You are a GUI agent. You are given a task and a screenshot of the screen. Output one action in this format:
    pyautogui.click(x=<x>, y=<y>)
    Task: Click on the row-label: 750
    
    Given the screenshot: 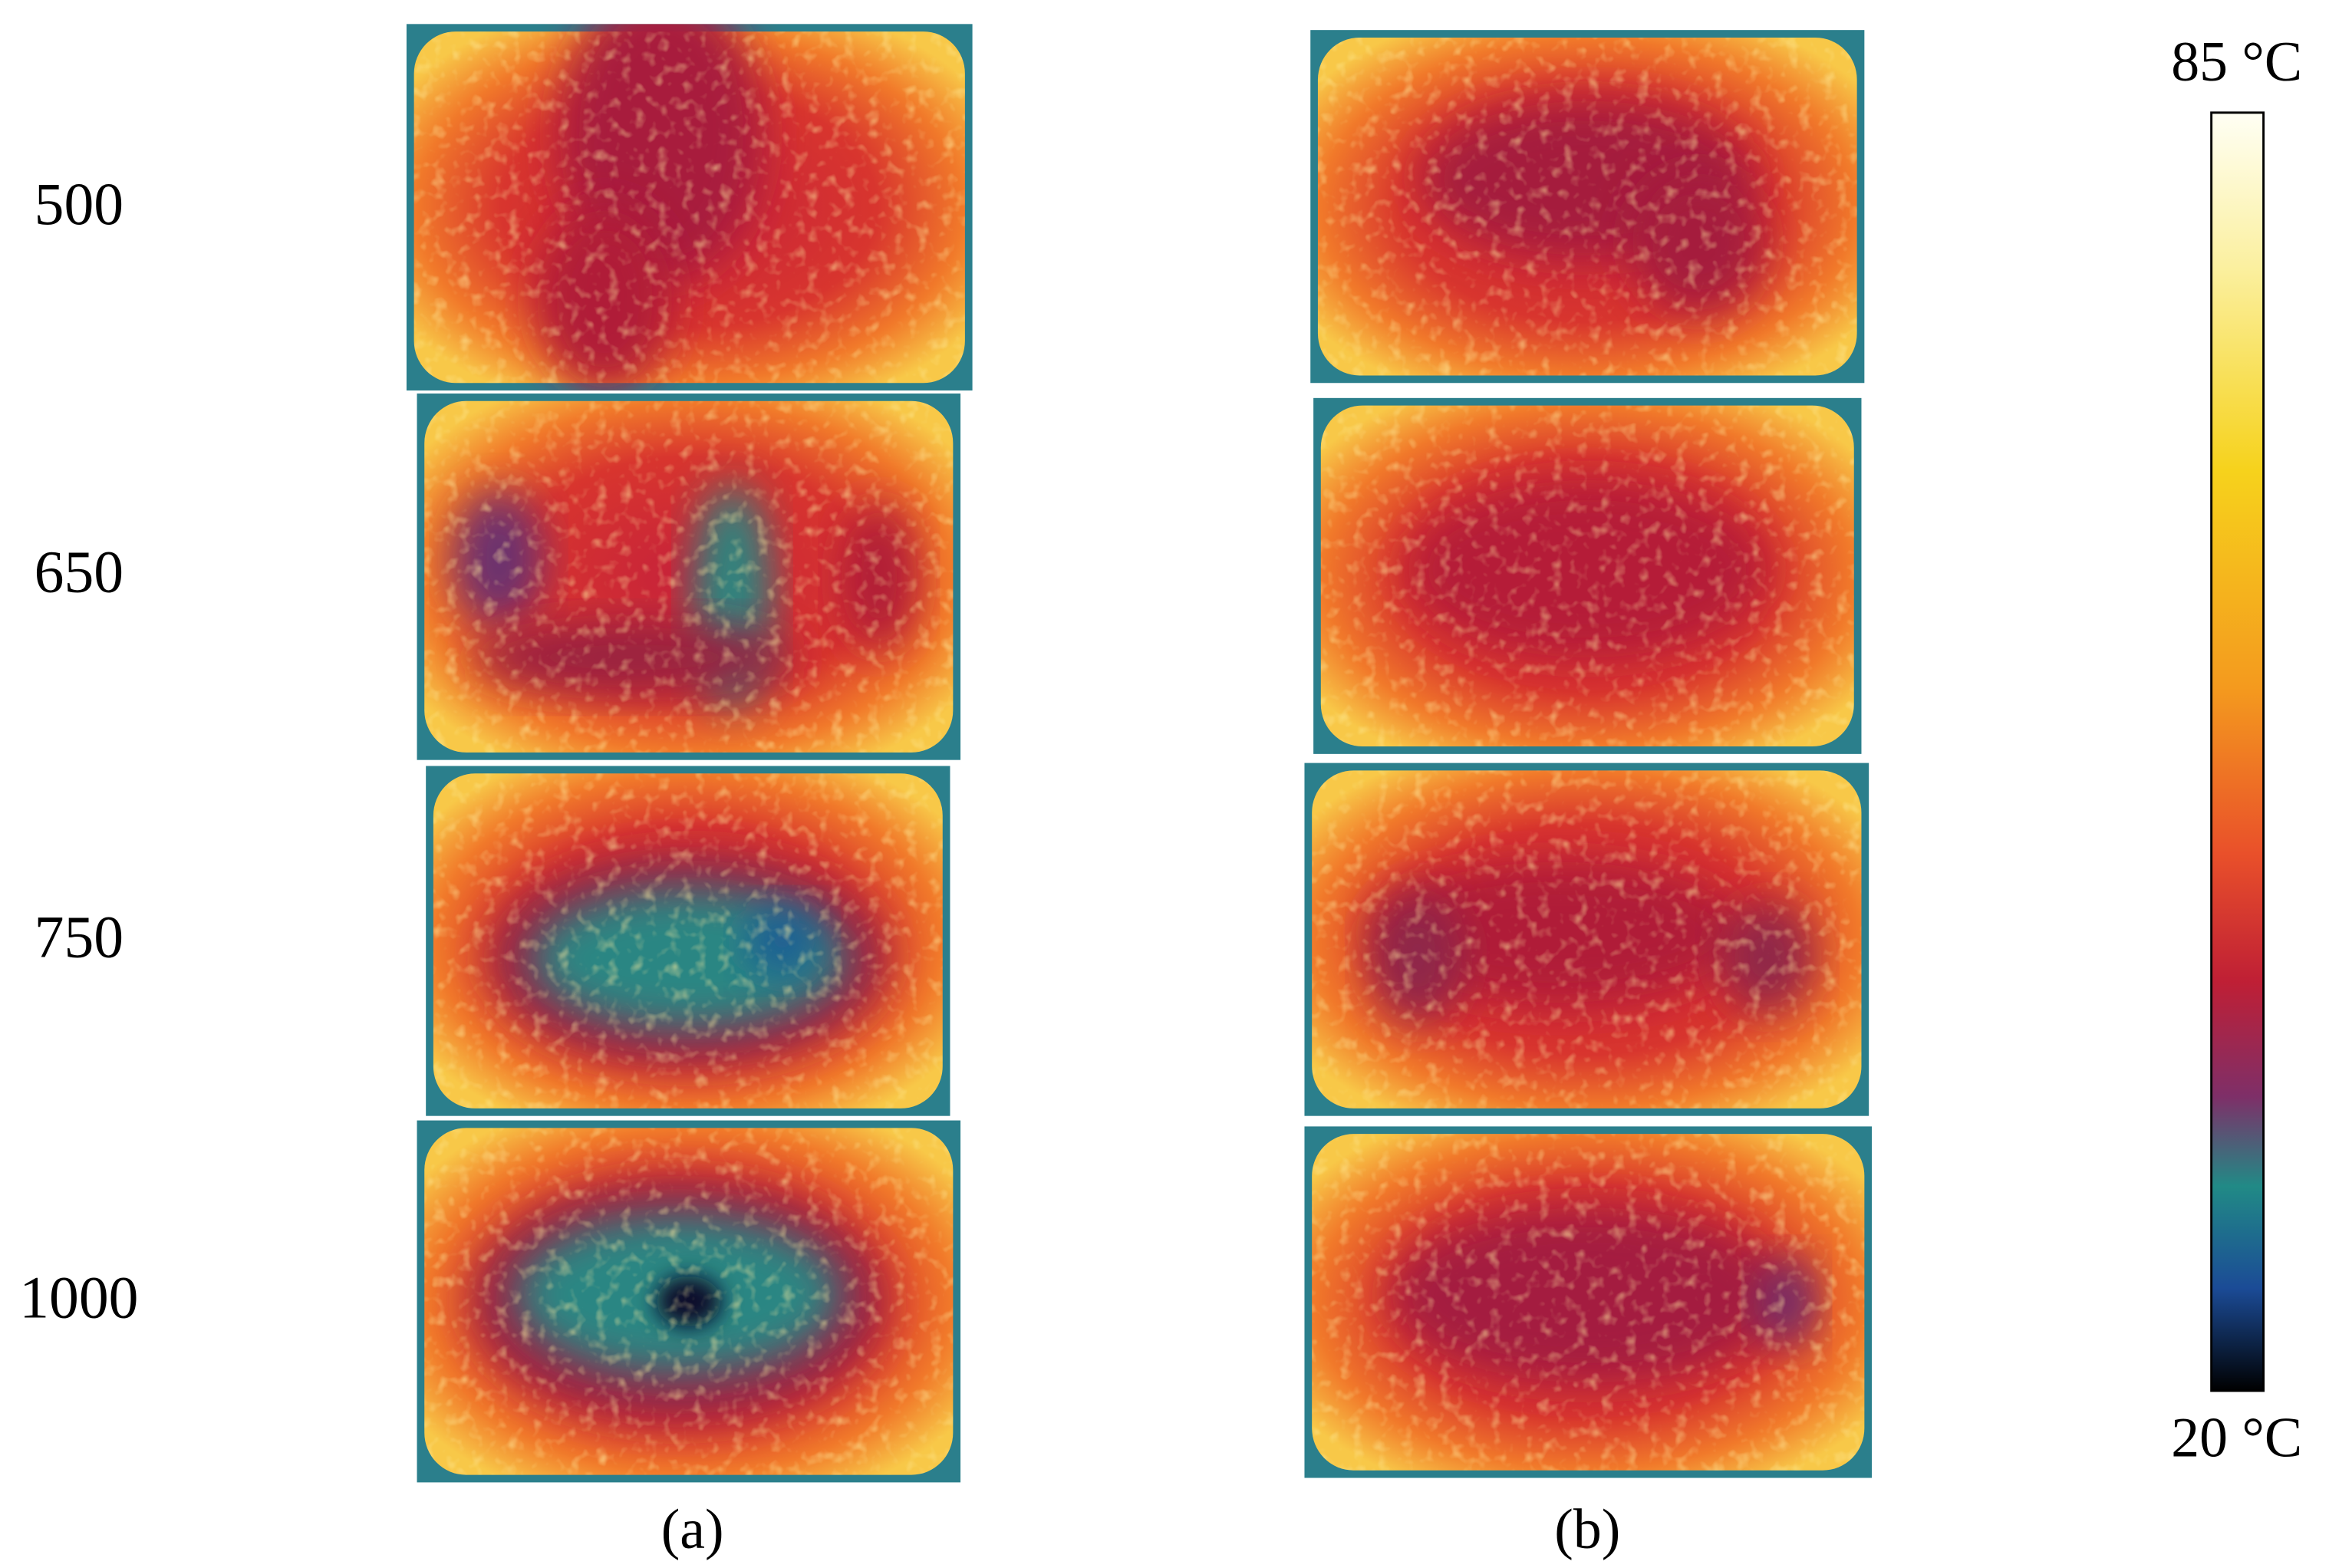 What is the action you would take?
    pyautogui.click(x=79, y=937)
    